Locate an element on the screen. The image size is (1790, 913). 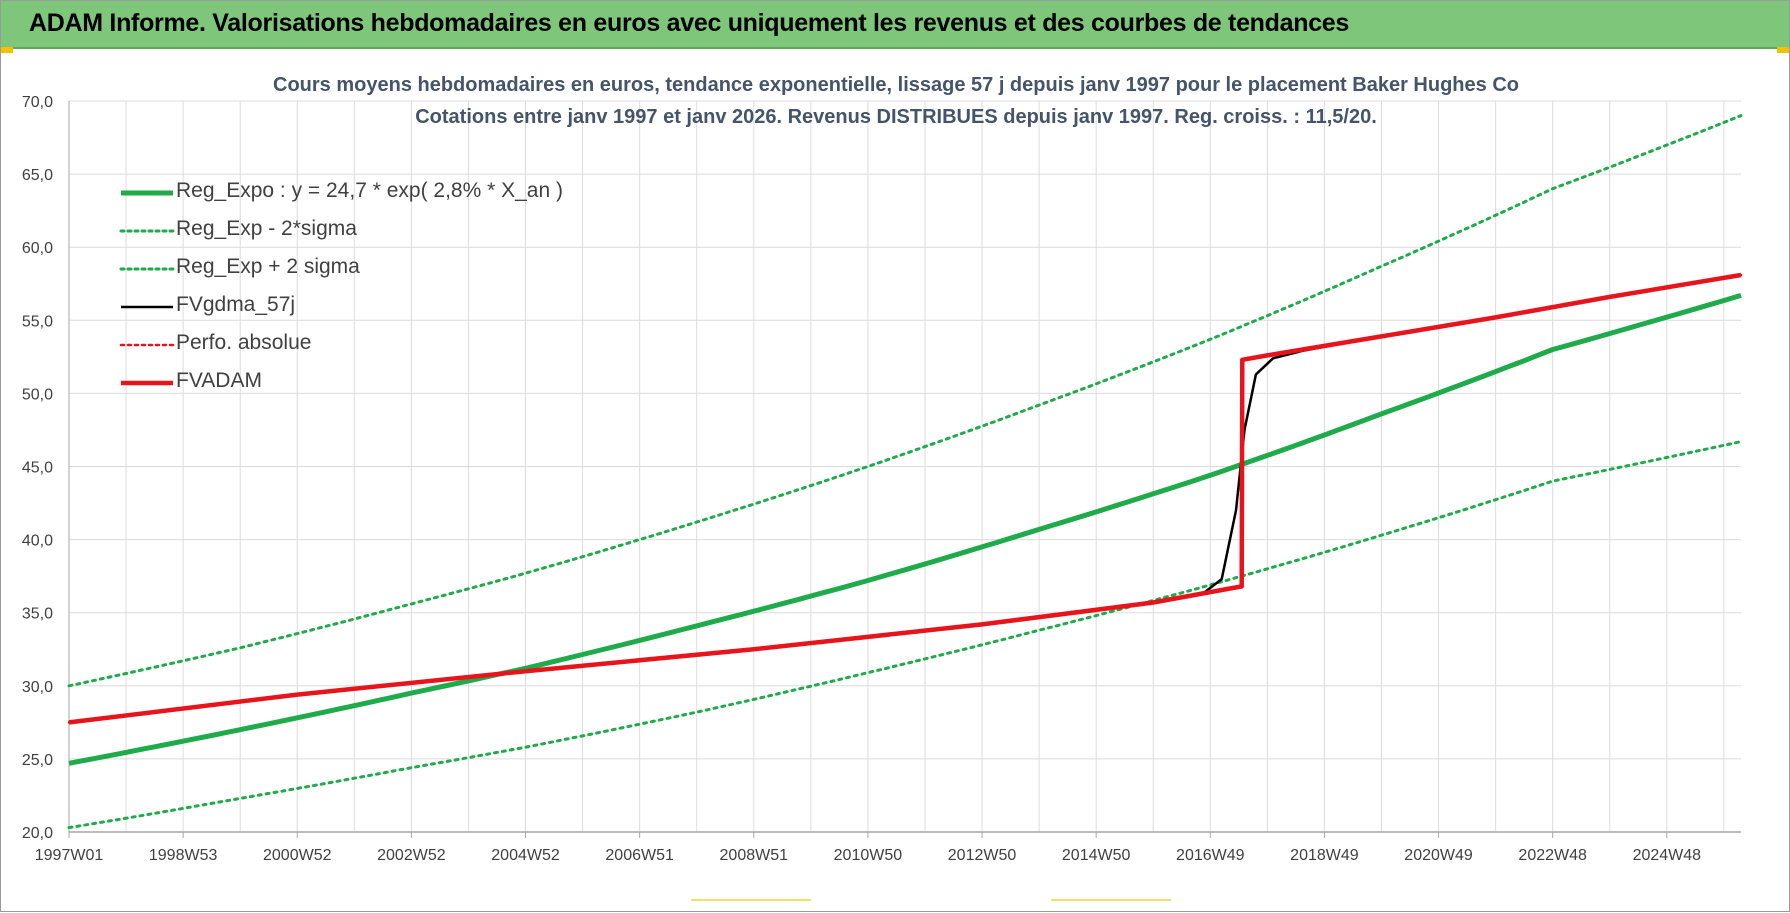
legend-label: Reg_Expo : y = 24,7 * exp( 2,8% * X_an ) is located at coordinates (369, 190).